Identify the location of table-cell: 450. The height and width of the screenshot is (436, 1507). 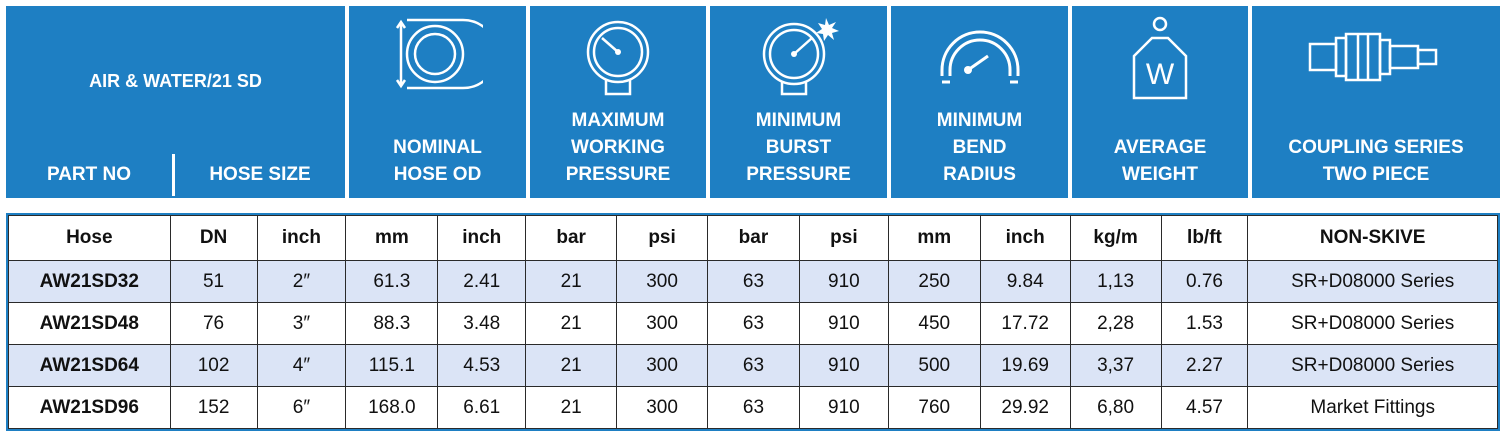
(934, 323).